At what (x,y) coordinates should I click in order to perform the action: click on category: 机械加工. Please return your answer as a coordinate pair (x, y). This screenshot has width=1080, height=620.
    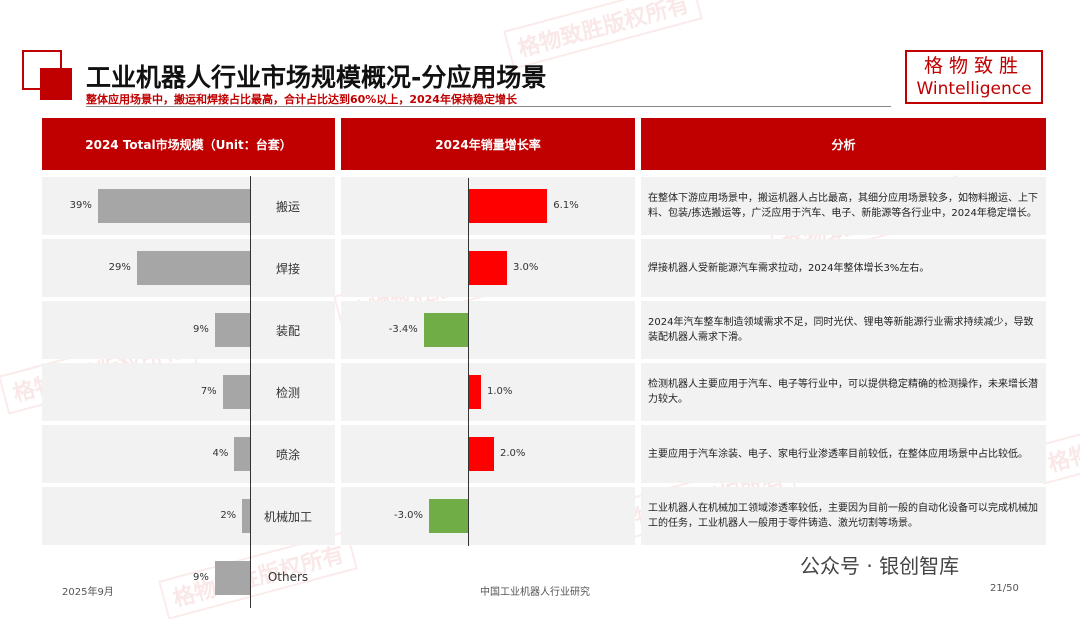
    Looking at the image, I should click on (287, 517).